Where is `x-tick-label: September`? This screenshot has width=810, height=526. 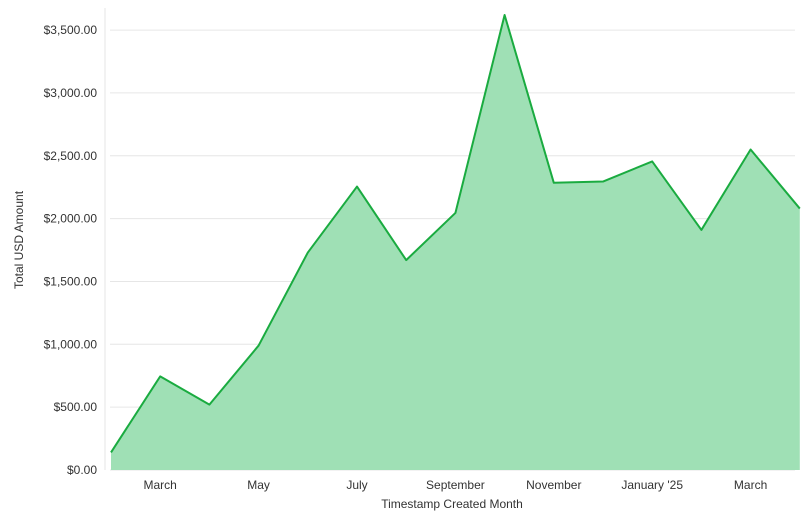
x-tick-label: September is located at coordinates (455, 485).